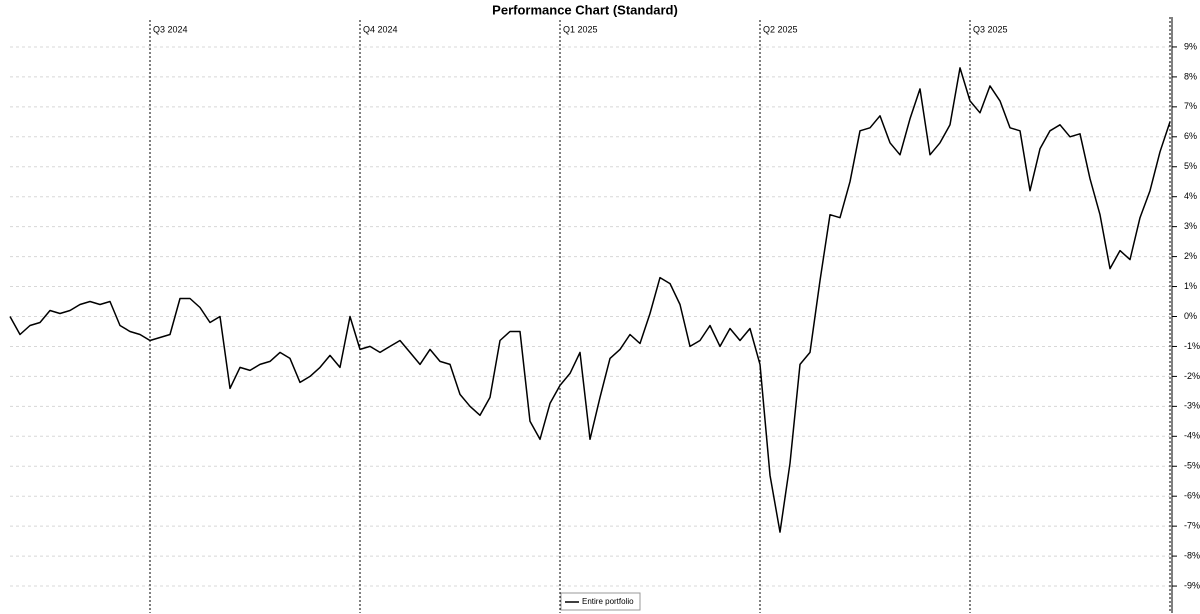 The height and width of the screenshot is (614, 1200). Describe the element at coordinates (1190, 286) in the screenshot. I see `y-tick-label: 1%` at that location.